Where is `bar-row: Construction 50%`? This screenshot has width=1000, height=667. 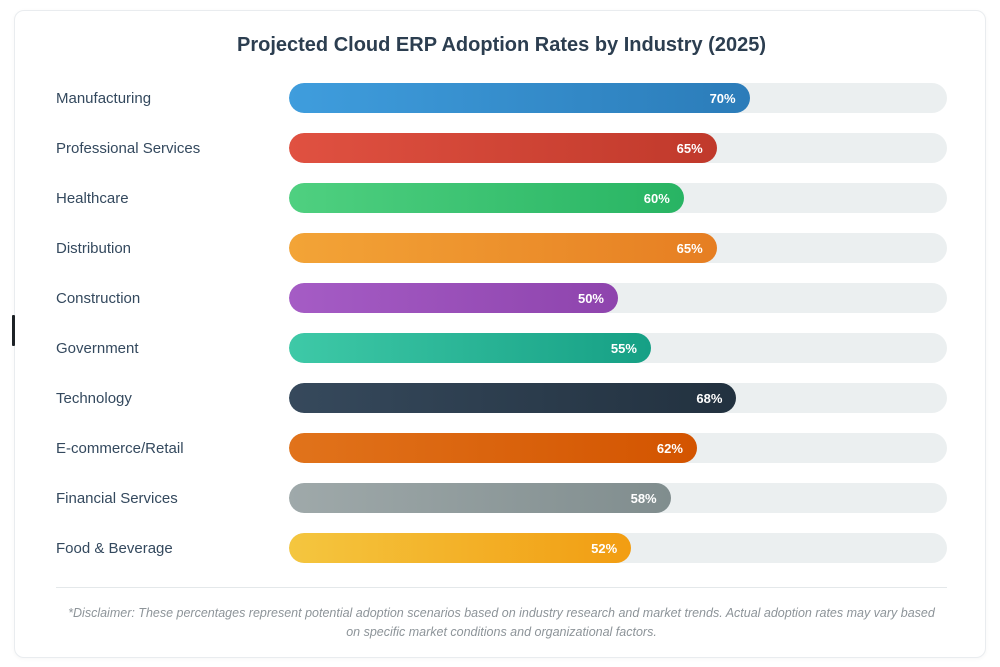 bar-row: Construction 50% is located at coordinates (501, 298).